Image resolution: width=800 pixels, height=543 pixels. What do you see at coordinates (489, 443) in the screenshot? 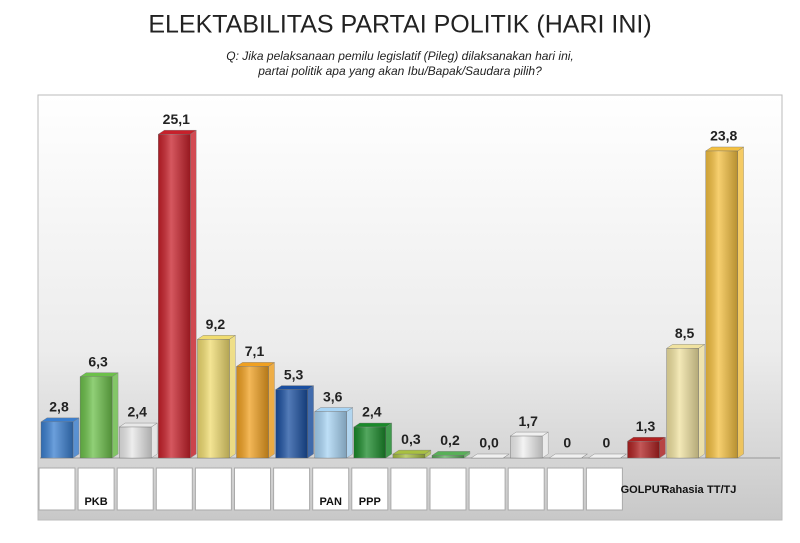
I see `value-label: 0,0` at bounding box center [489, 443].